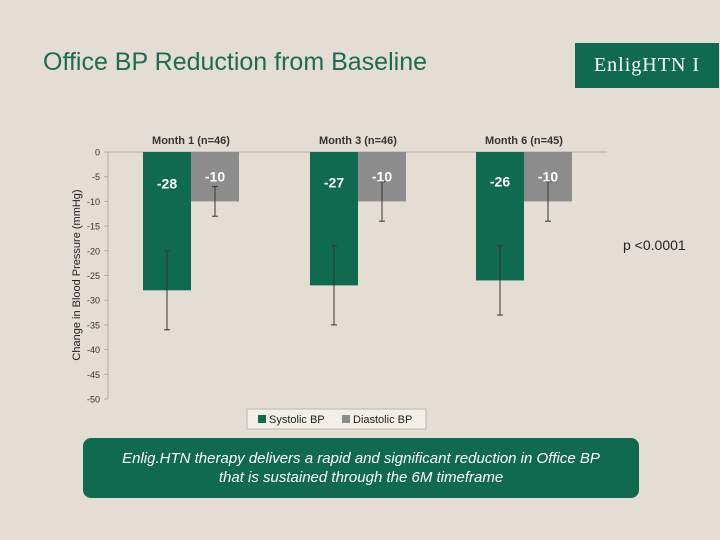  I want to click on y-tick-label: -15, so click(93, 227).